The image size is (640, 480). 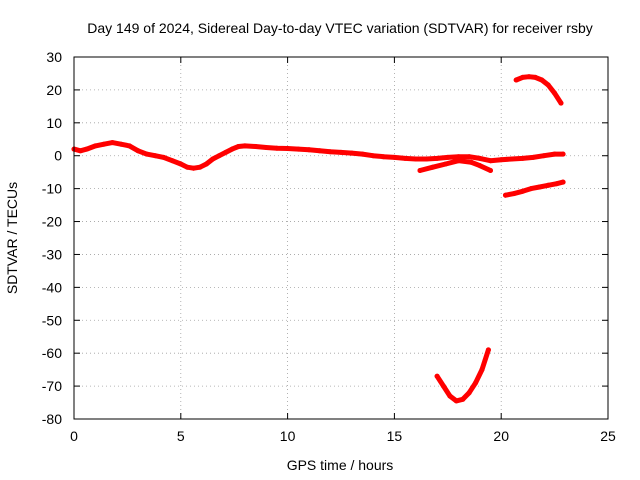 What do you see at coordinates (52, 320) in the screenshot?
I see `y-tick-label: -50` at bounding box center [52, 320].